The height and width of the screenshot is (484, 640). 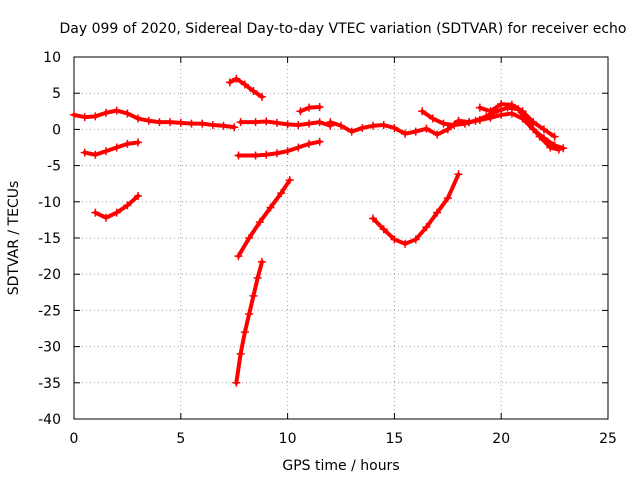 What do you see at coordinates (14, 238) in the screenshot?
I see `y-axis-label: SDTVAR / TECUs` at bounding box center [14, 238].